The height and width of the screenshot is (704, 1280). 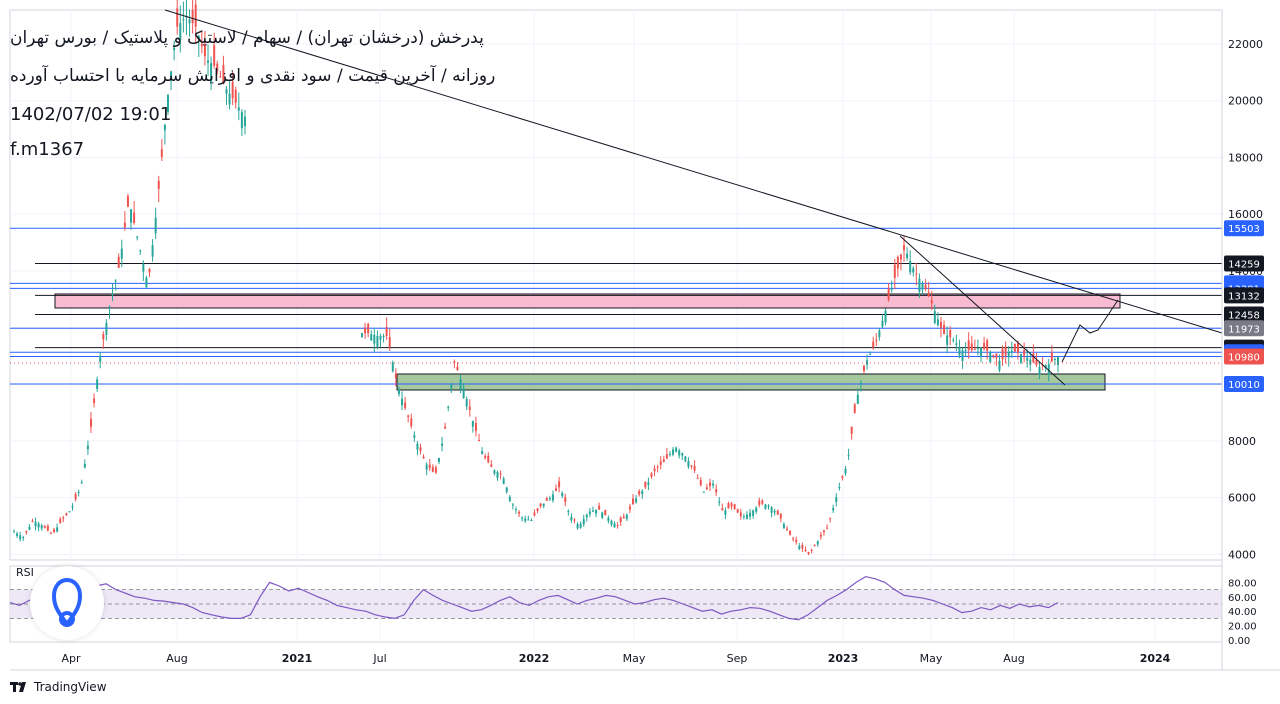 I want to click on support-zone, so click(x=751, y=382).